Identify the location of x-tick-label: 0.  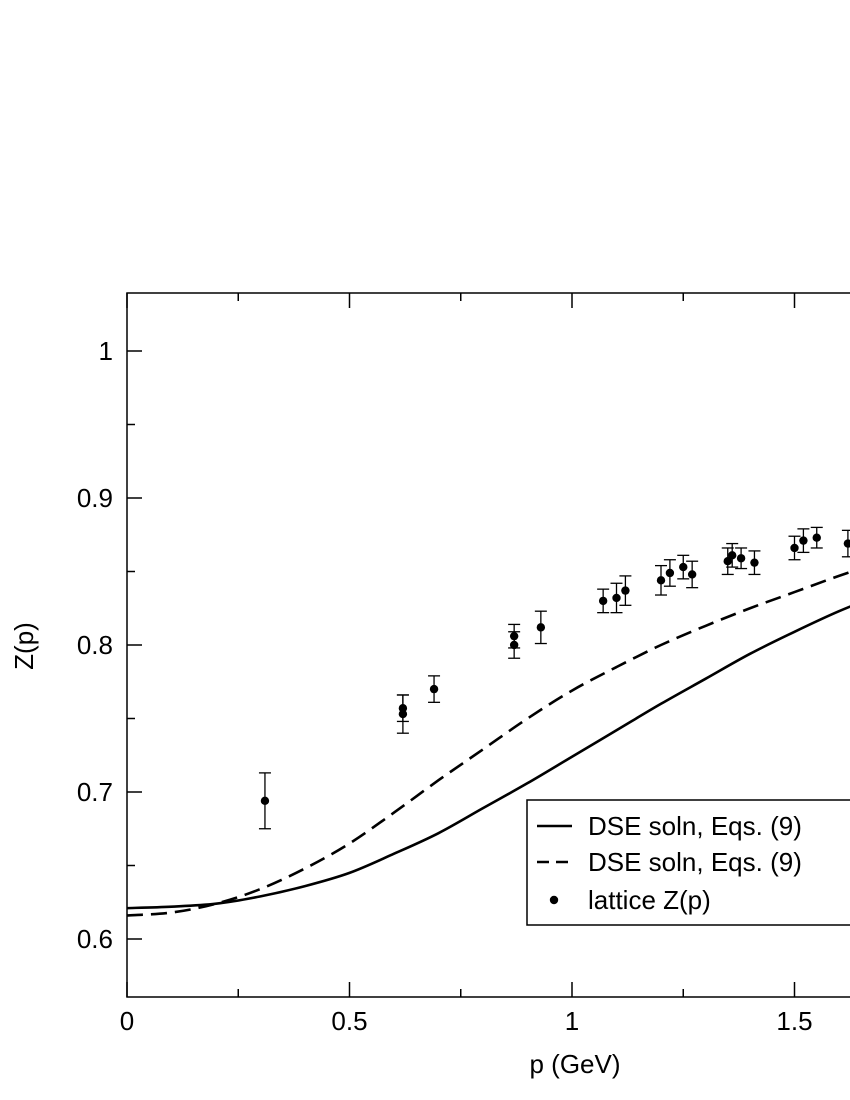
(127, 1021).